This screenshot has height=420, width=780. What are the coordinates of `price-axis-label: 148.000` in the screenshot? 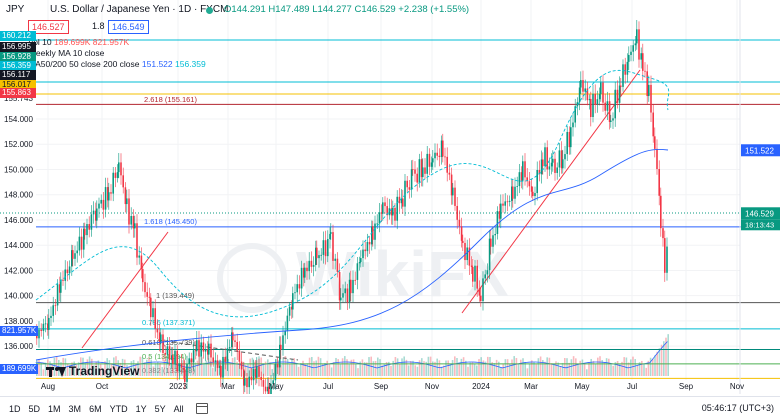 It's located at (18, 195).